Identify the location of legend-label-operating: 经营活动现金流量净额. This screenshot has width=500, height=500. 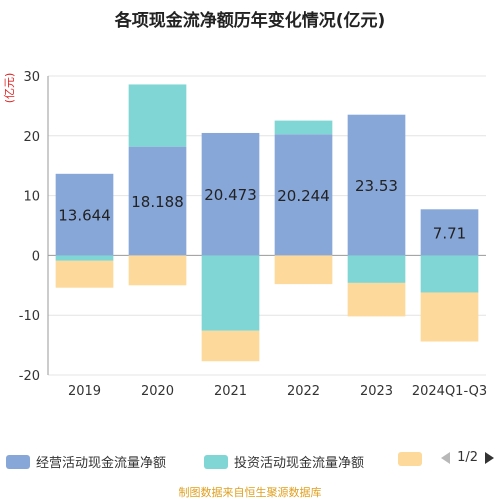
(101, 463).